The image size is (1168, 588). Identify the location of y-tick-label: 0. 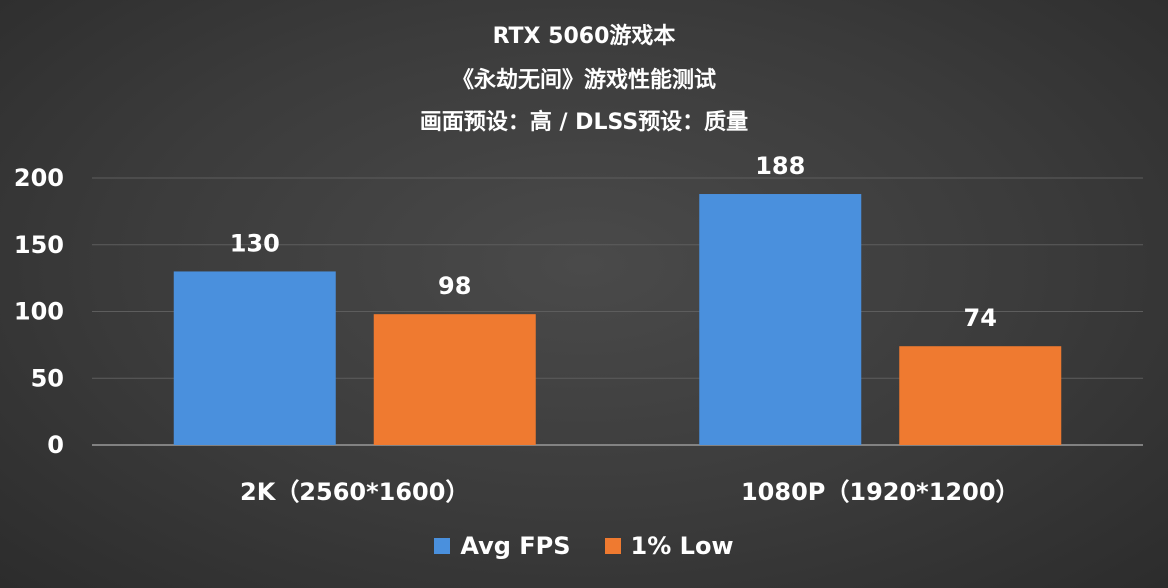
(55, 445).